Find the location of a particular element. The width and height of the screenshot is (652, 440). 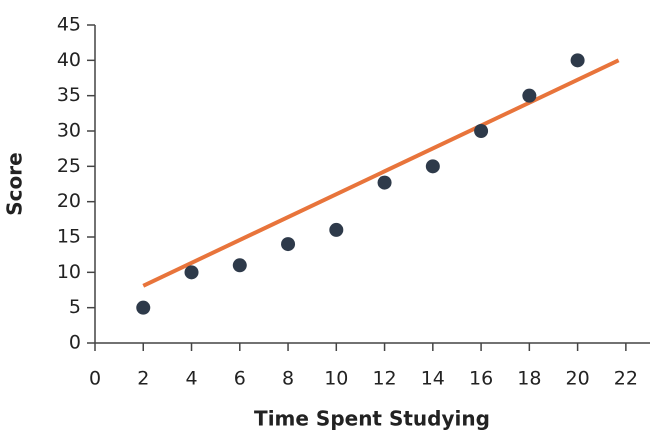

y-tick-label: 25 is located at coordinates (69, 166).